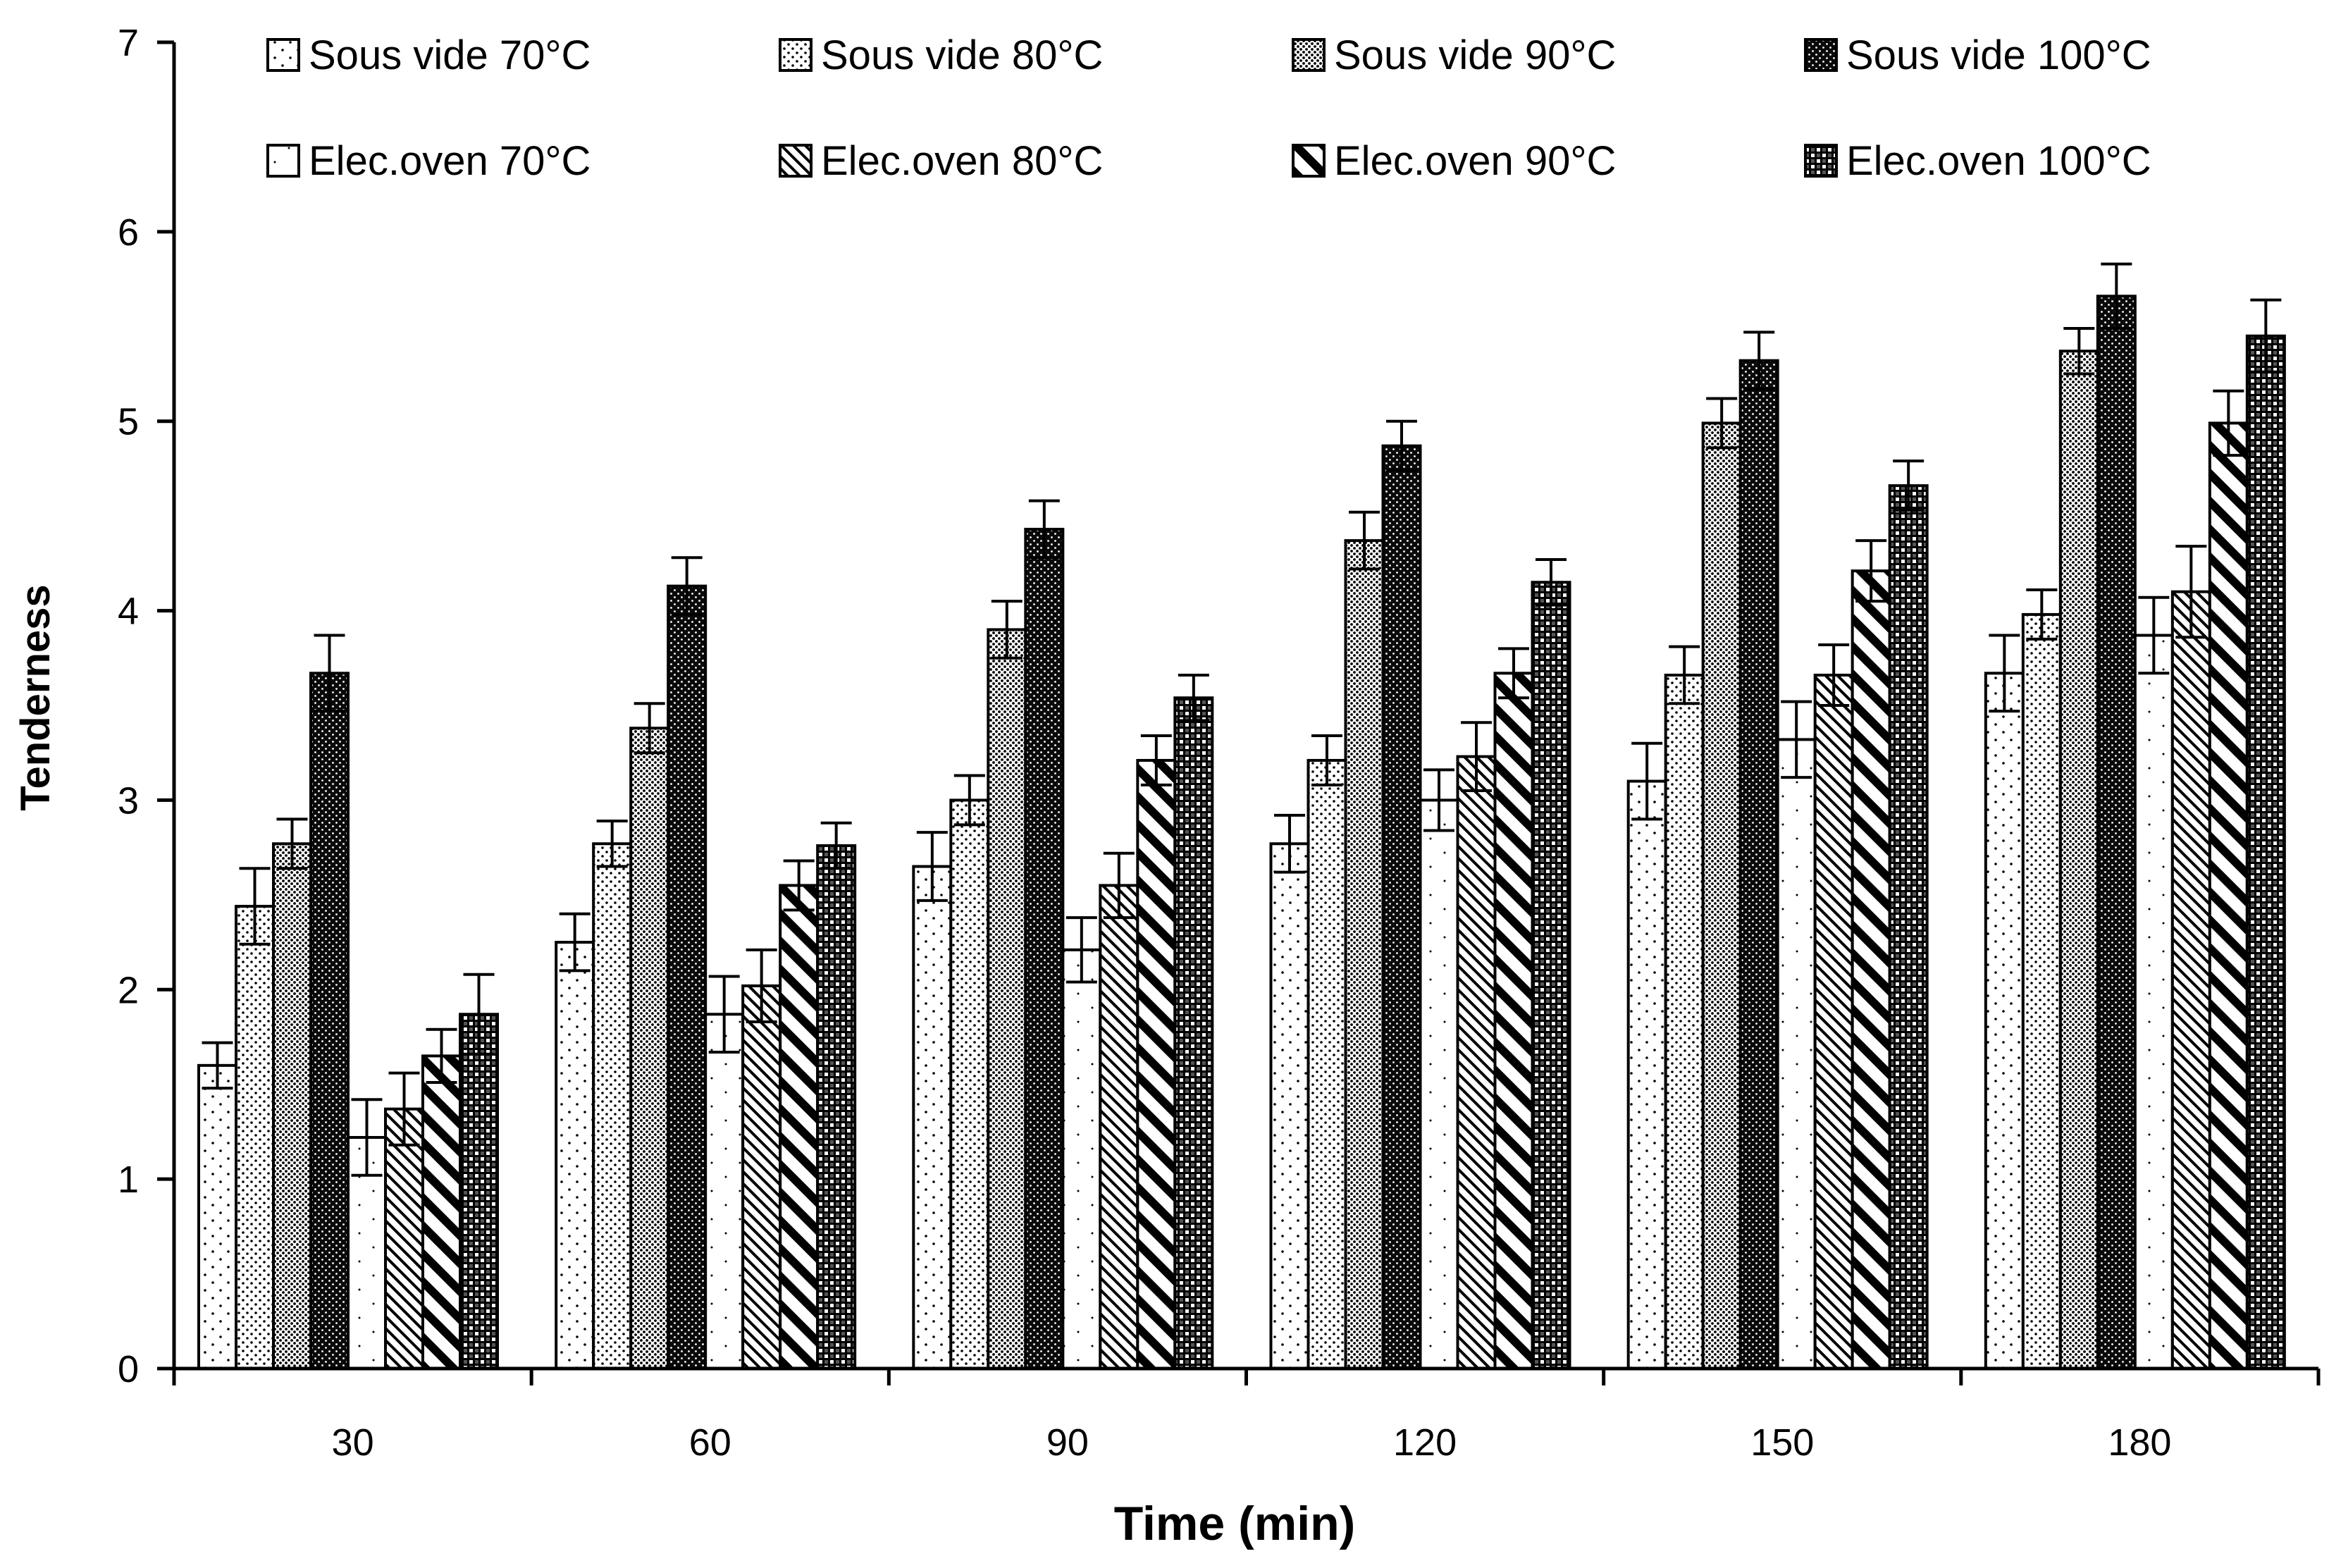  What do you see at coordinates (128, 422) in the screenshot?
I see `y-tick-label: 5` at bounding box center [128, 422].